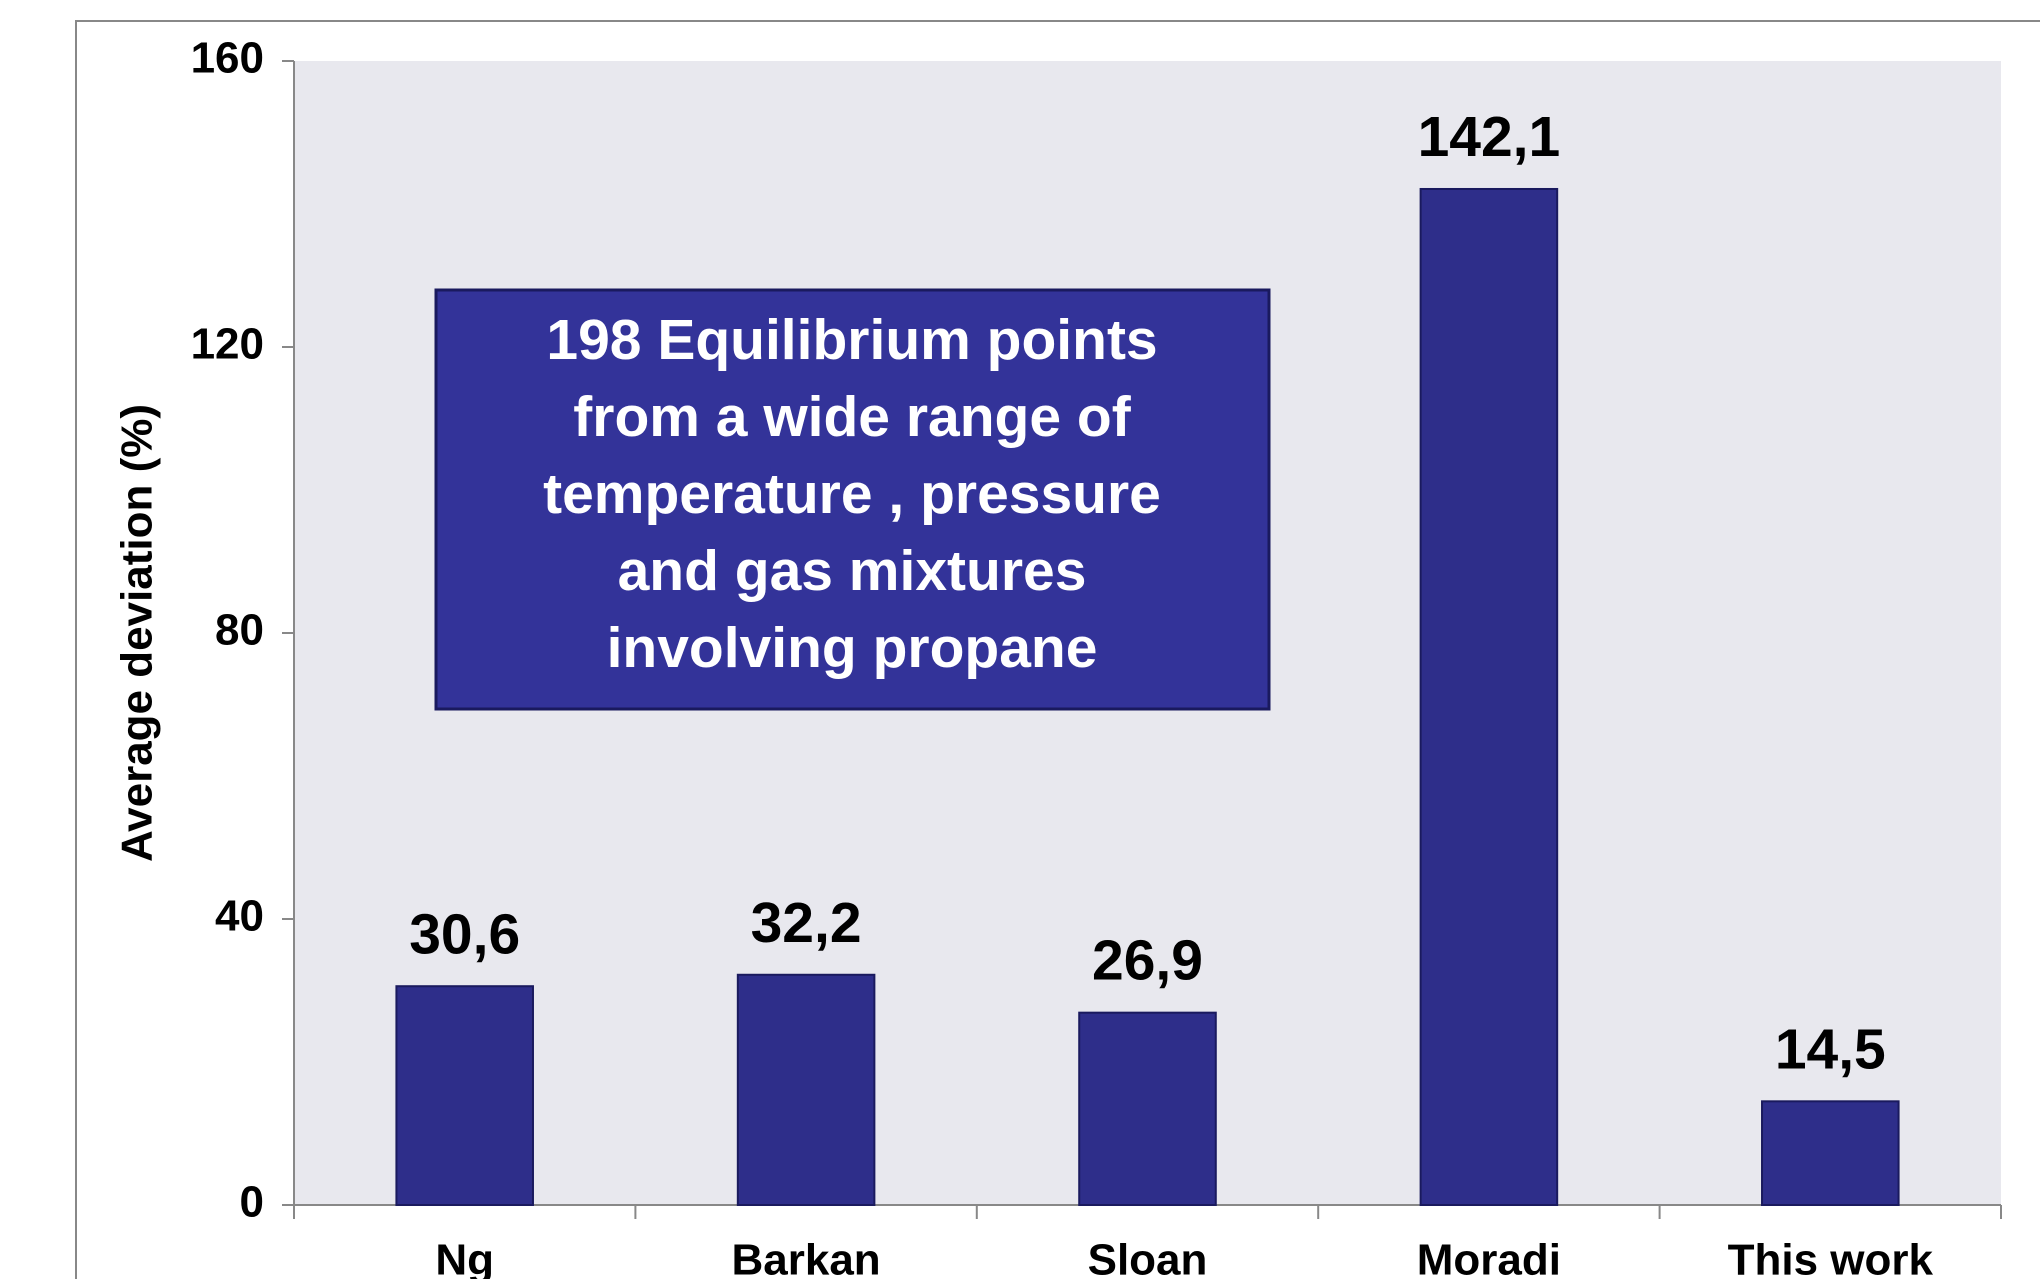 The width and height of the screenshot is (2040, 1279). What do you see at coordinates (806, 1257) in the screenshot?
I see `x-tick-label: Barkan` at bounding box center [806, 1257].